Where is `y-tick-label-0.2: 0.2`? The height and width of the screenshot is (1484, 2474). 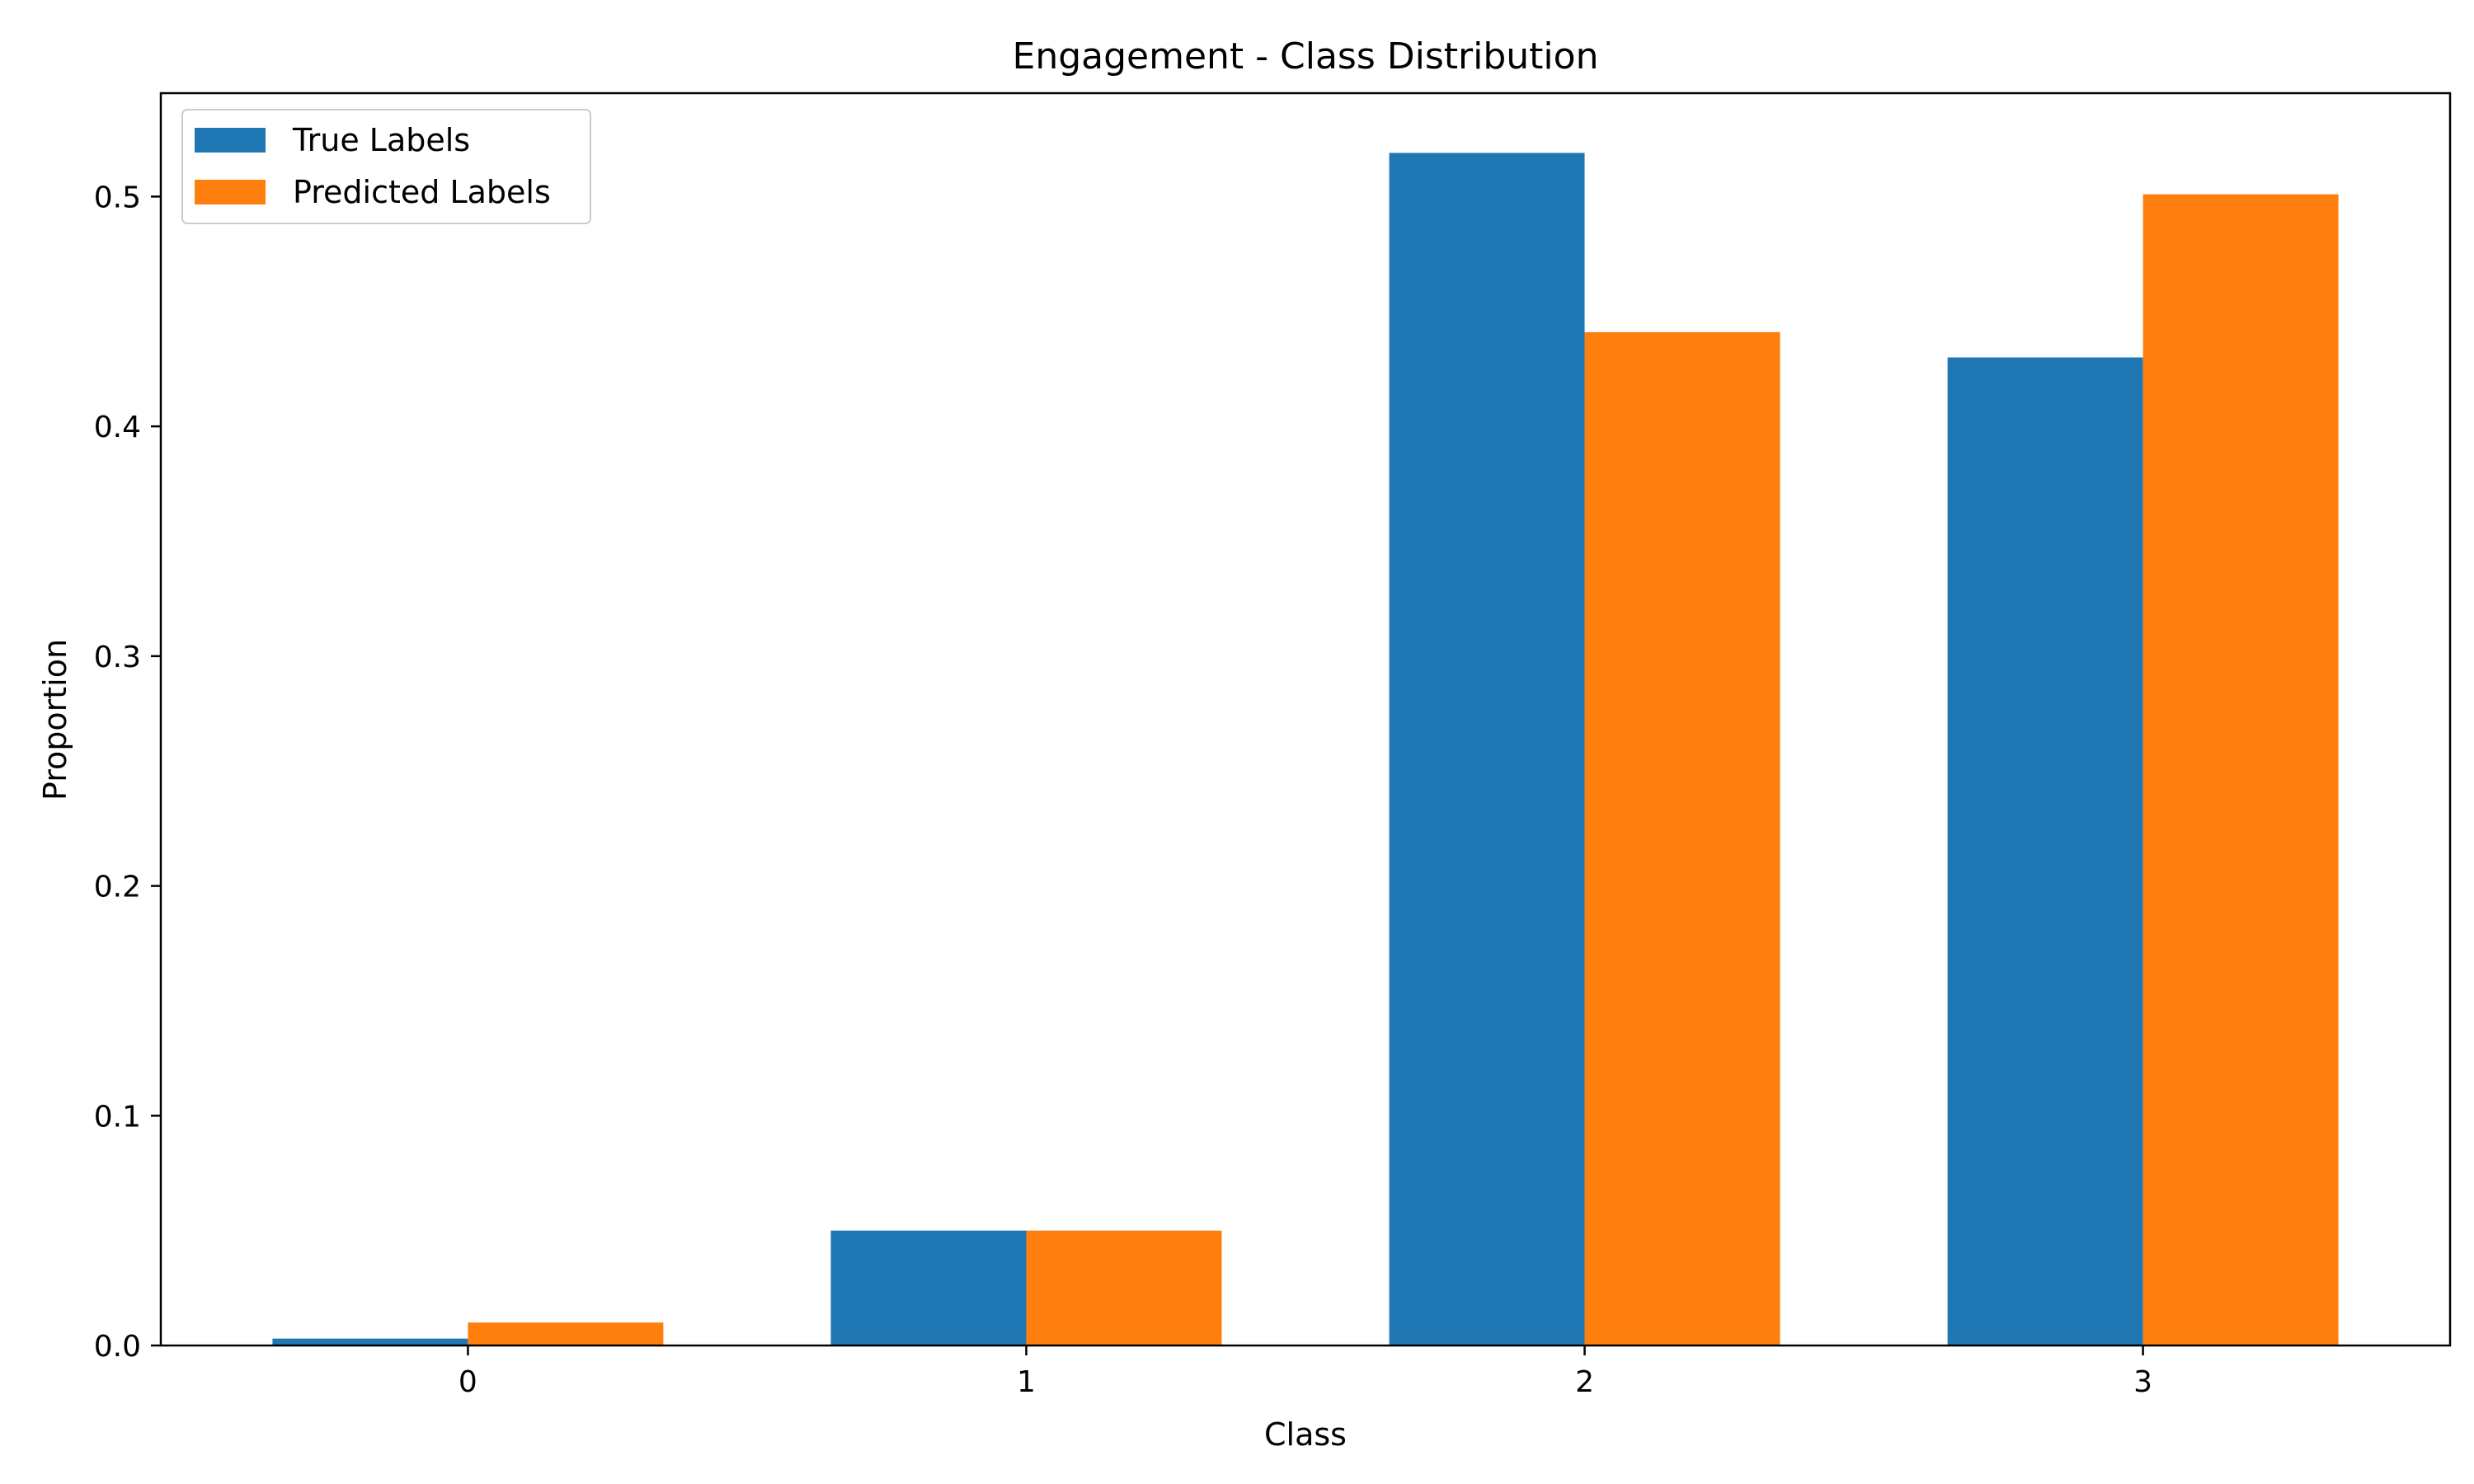 y-tick-label-0.2: 0.2 is located at coordinates (117, 887).